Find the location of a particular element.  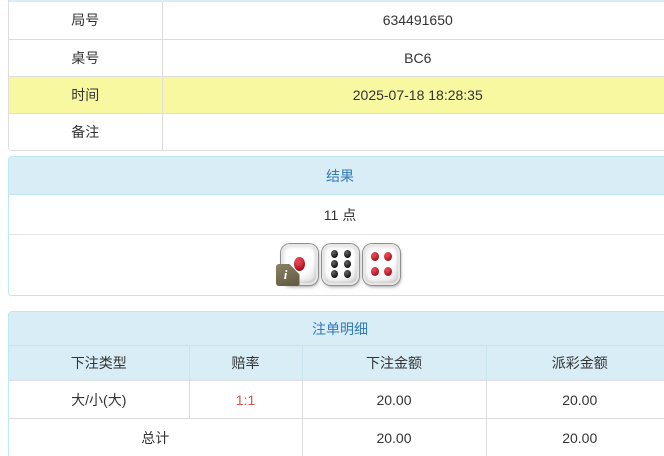

table-row: 局号 634491650 is located at coordinates (336, 21).